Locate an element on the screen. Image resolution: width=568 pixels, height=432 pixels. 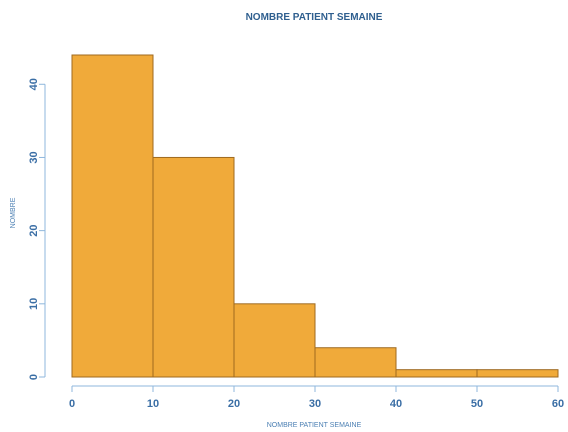
x-axis: 0 10 20 30 40 50 60 is located at coordinates (316, 397).